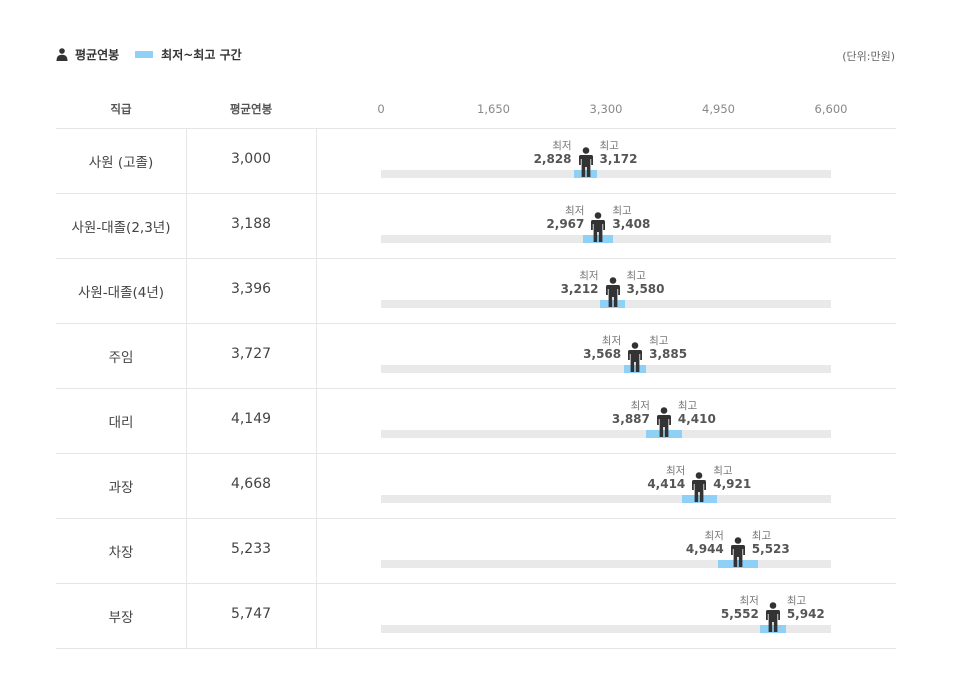 This screenshot has width=953, height=696. What do you see at coordinates (631, 224) in the screenshot?
I see `max-value: 3,408` at bounding box center [631, 224].